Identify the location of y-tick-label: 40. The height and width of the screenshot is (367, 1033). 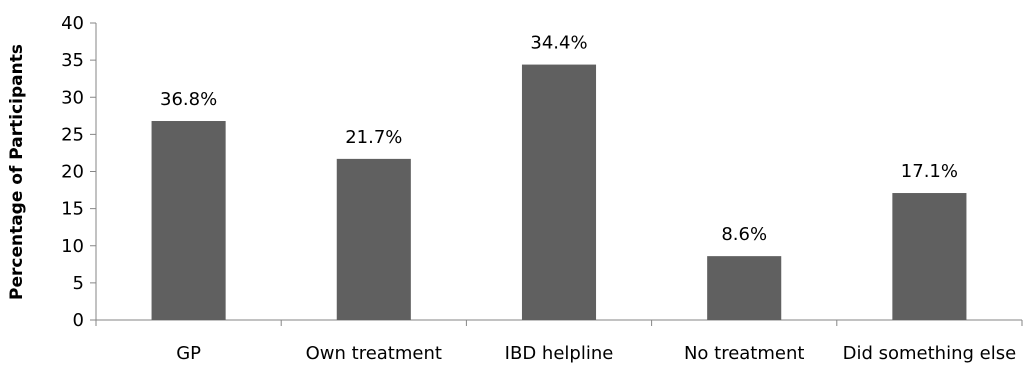
(72, 23).